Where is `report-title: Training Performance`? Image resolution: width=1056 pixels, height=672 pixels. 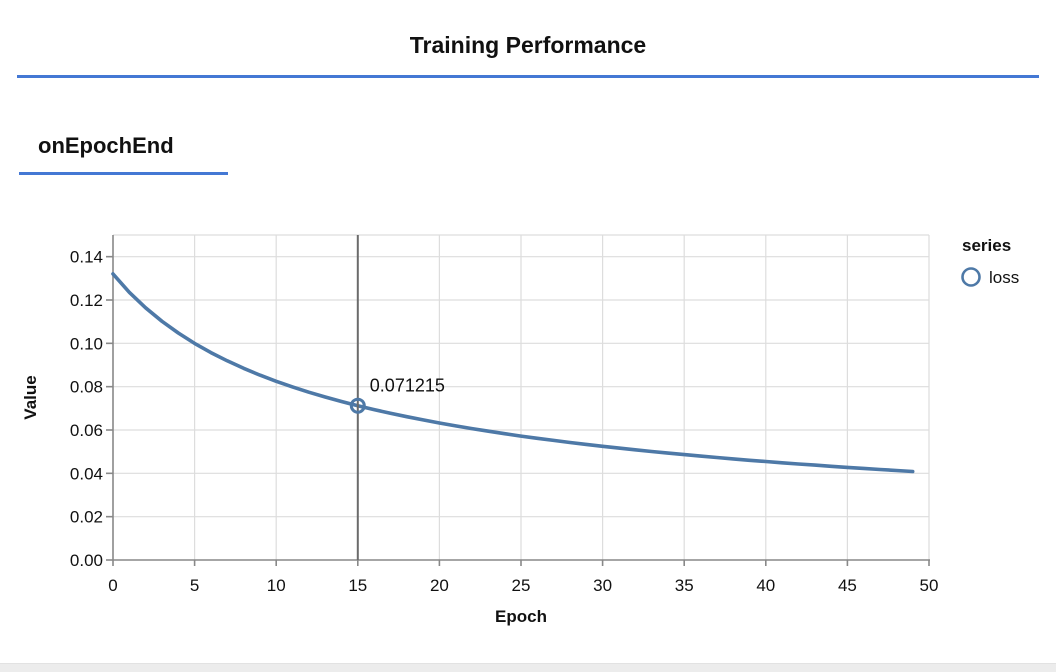
report-title: Training Performance is located at coordinates (528, 45).